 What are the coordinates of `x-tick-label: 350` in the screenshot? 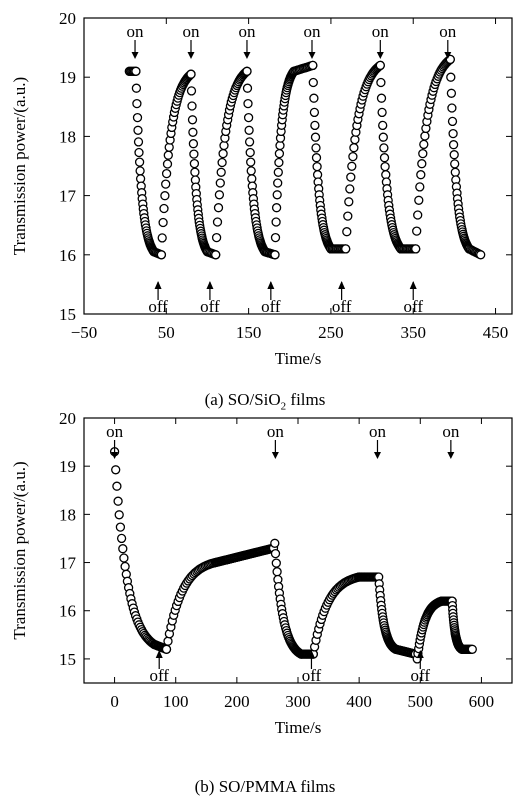 It's located at (413, 332).